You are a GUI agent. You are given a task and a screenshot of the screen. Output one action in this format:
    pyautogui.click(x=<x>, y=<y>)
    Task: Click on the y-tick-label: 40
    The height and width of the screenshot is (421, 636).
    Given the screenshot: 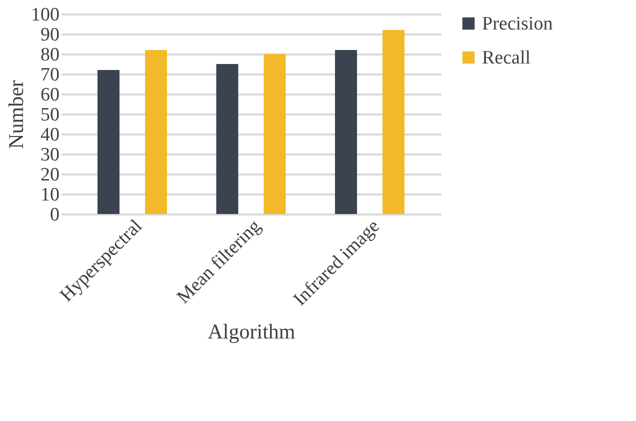 What is the action you would take?
    pyautogui.click(x=50, y=135)
    